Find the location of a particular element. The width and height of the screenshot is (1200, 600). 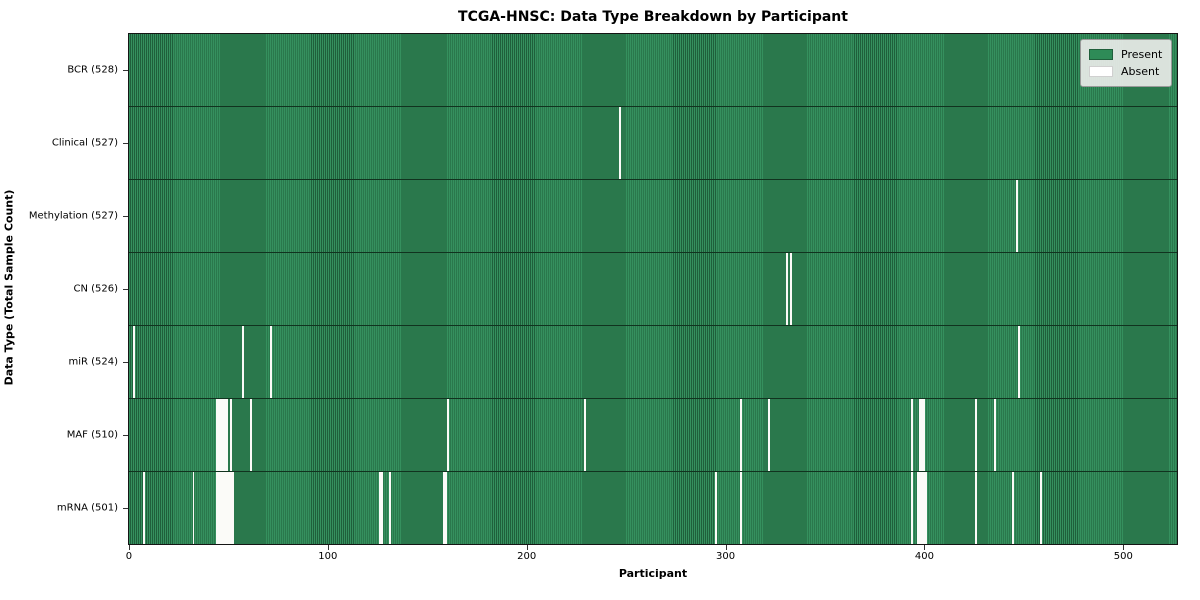

absent-swatch-icon is located at coordinates (1101, 71).